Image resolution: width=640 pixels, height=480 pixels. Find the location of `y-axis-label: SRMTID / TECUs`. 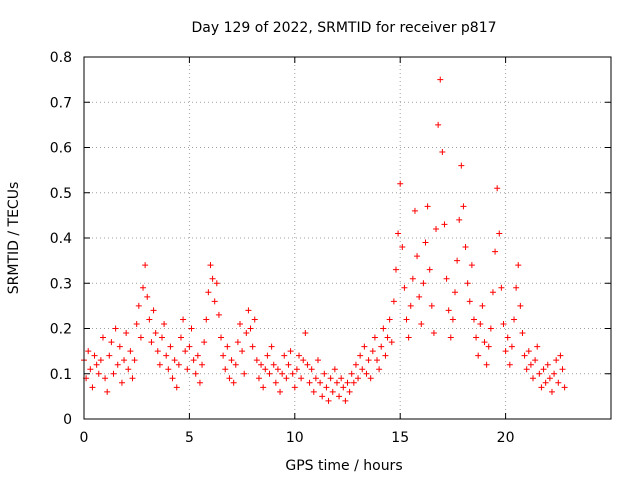

y-axis-label: SRMTID / TECUs is located at coordinates (14, 238).